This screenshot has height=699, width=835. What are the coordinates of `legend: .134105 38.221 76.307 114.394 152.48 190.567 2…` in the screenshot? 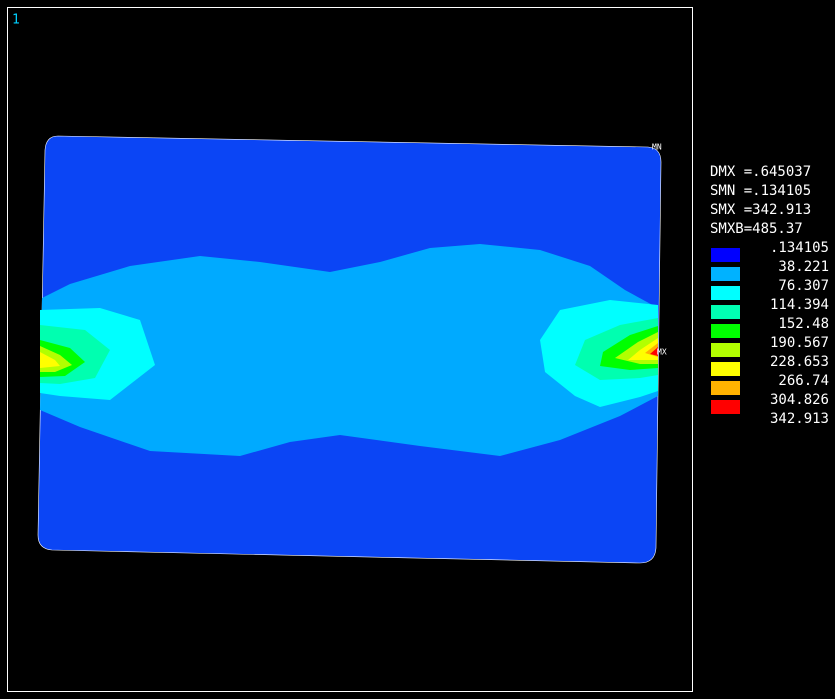 It's located at (770, 333).